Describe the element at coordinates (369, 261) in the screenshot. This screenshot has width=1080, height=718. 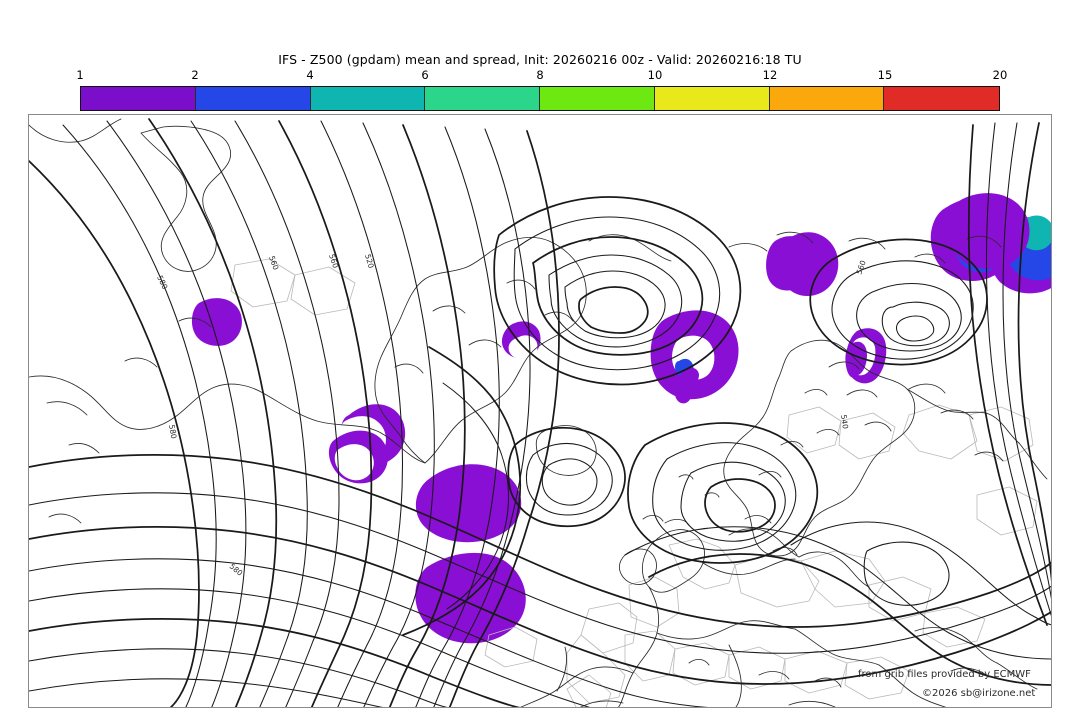
I see `svg-text: 520` at that location.